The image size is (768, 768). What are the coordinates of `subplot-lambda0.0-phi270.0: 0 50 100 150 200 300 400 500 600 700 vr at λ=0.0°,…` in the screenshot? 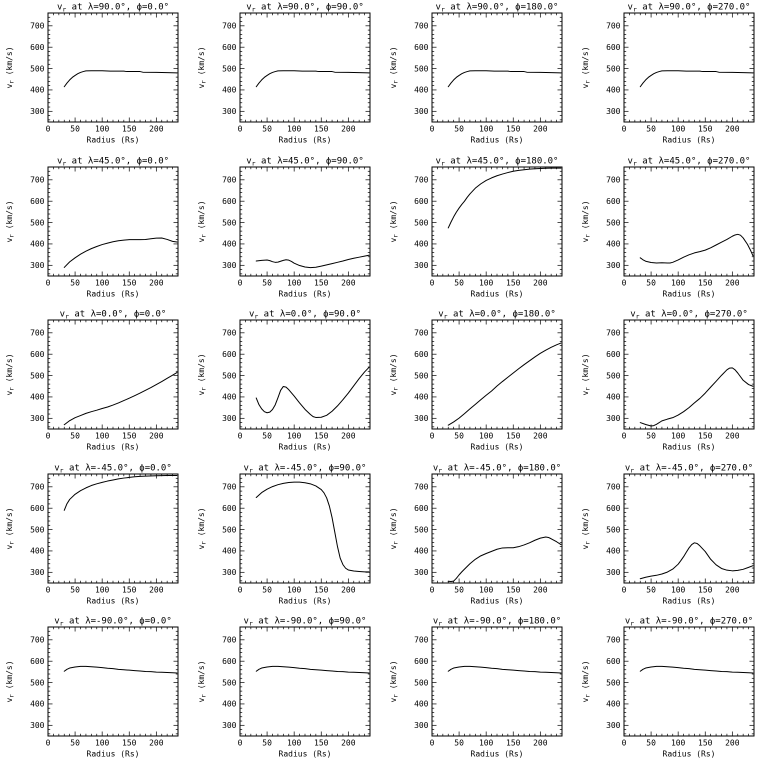 It's located at (672, 384).